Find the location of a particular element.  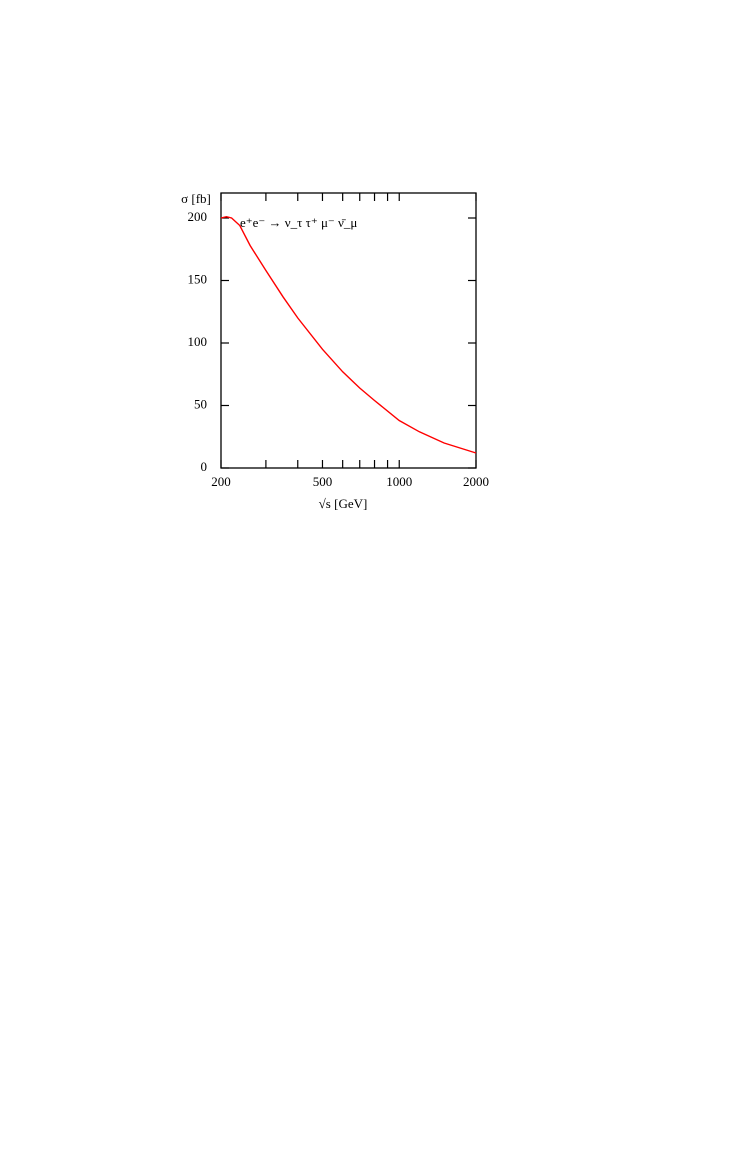

x-tick-label: 2000 is located at coordinates (476, 481).